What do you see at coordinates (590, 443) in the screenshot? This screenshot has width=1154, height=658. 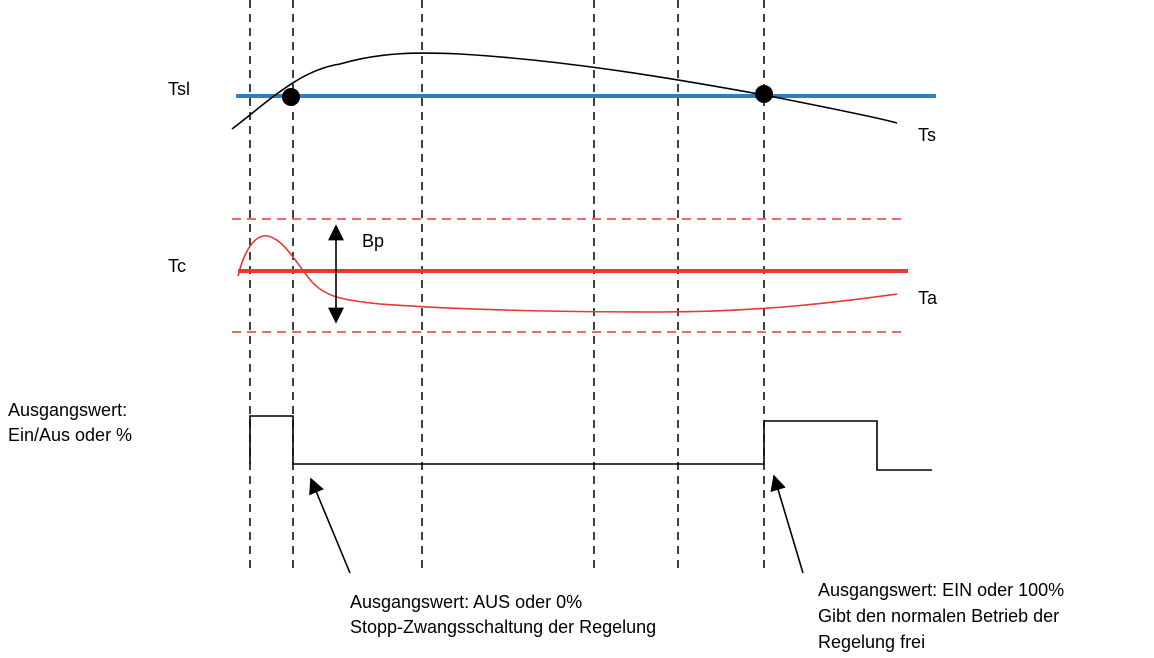 I see `output-signal` at bounding box center [590, 443].